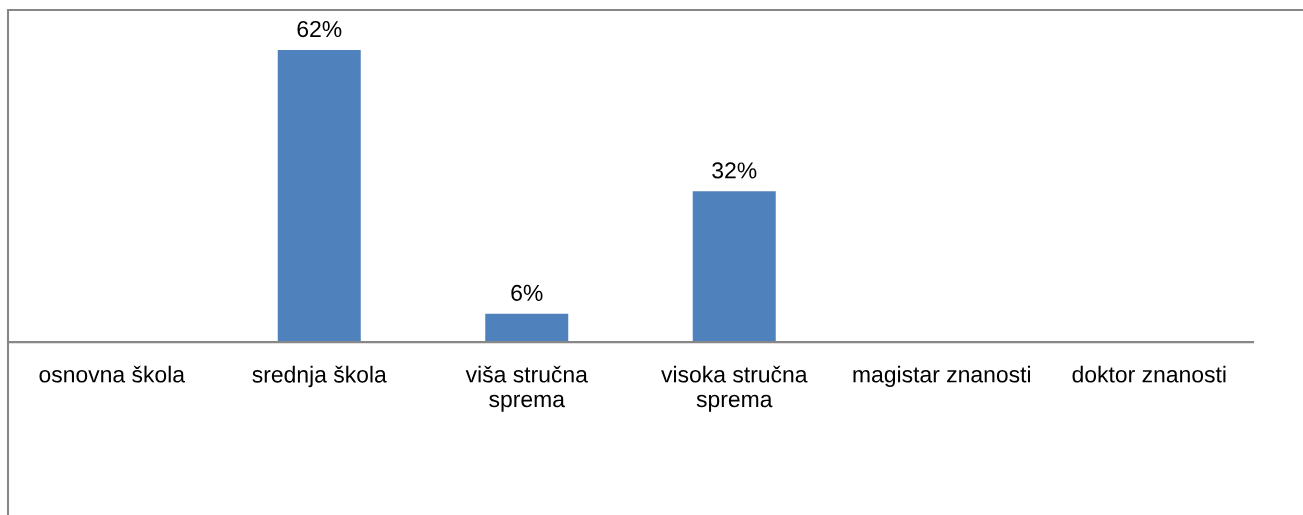  What do you see at coordinates (1149, 374) in the screenshot?
I see `x-tick-label: doktor znanosti` at bounding box center [1149, 374].